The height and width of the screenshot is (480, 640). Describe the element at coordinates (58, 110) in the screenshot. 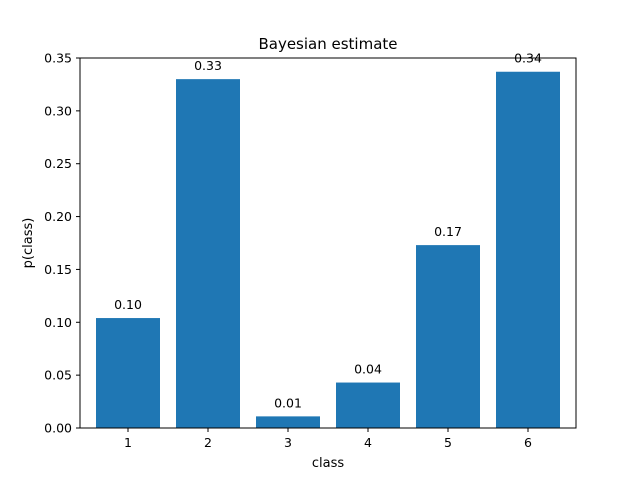

I see `y-tick-label-6: 0.30` at that location.